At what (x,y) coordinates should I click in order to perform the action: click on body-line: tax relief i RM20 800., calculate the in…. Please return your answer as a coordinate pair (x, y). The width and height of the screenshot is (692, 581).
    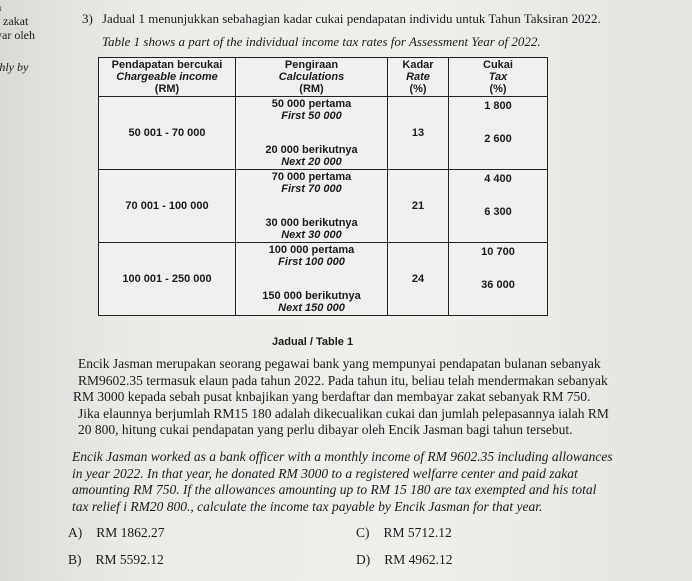
    Looking at the image, I should click on (307, 506).